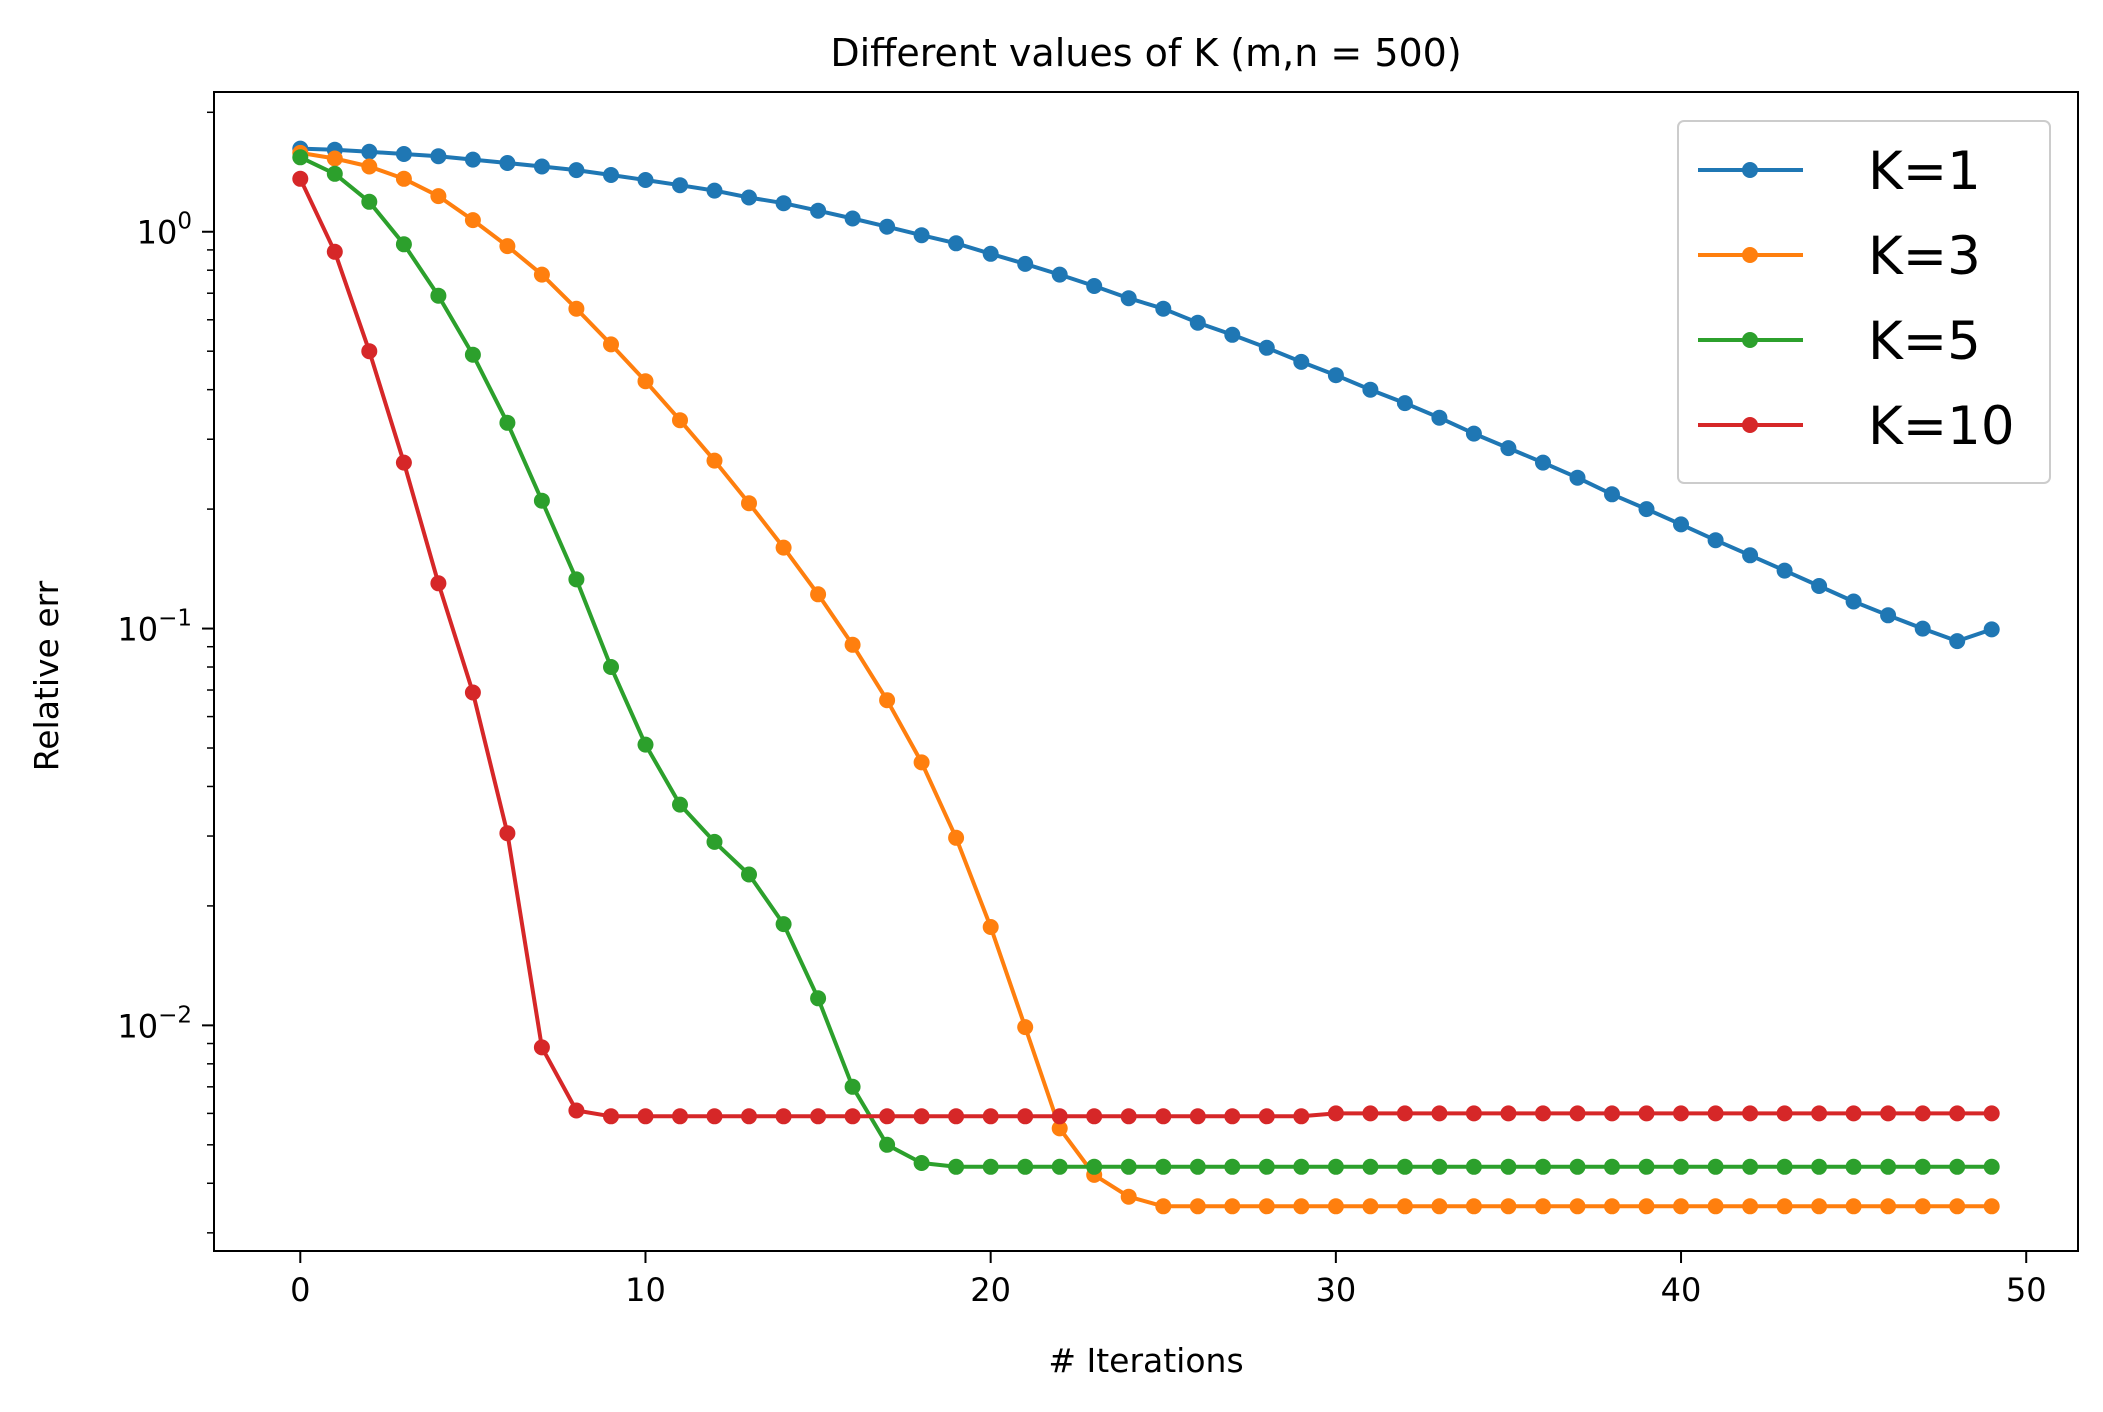  Describe the element at coordinates (2026, 1290) in the screenshot. I see `x-tick-label-5: 50` at that location.